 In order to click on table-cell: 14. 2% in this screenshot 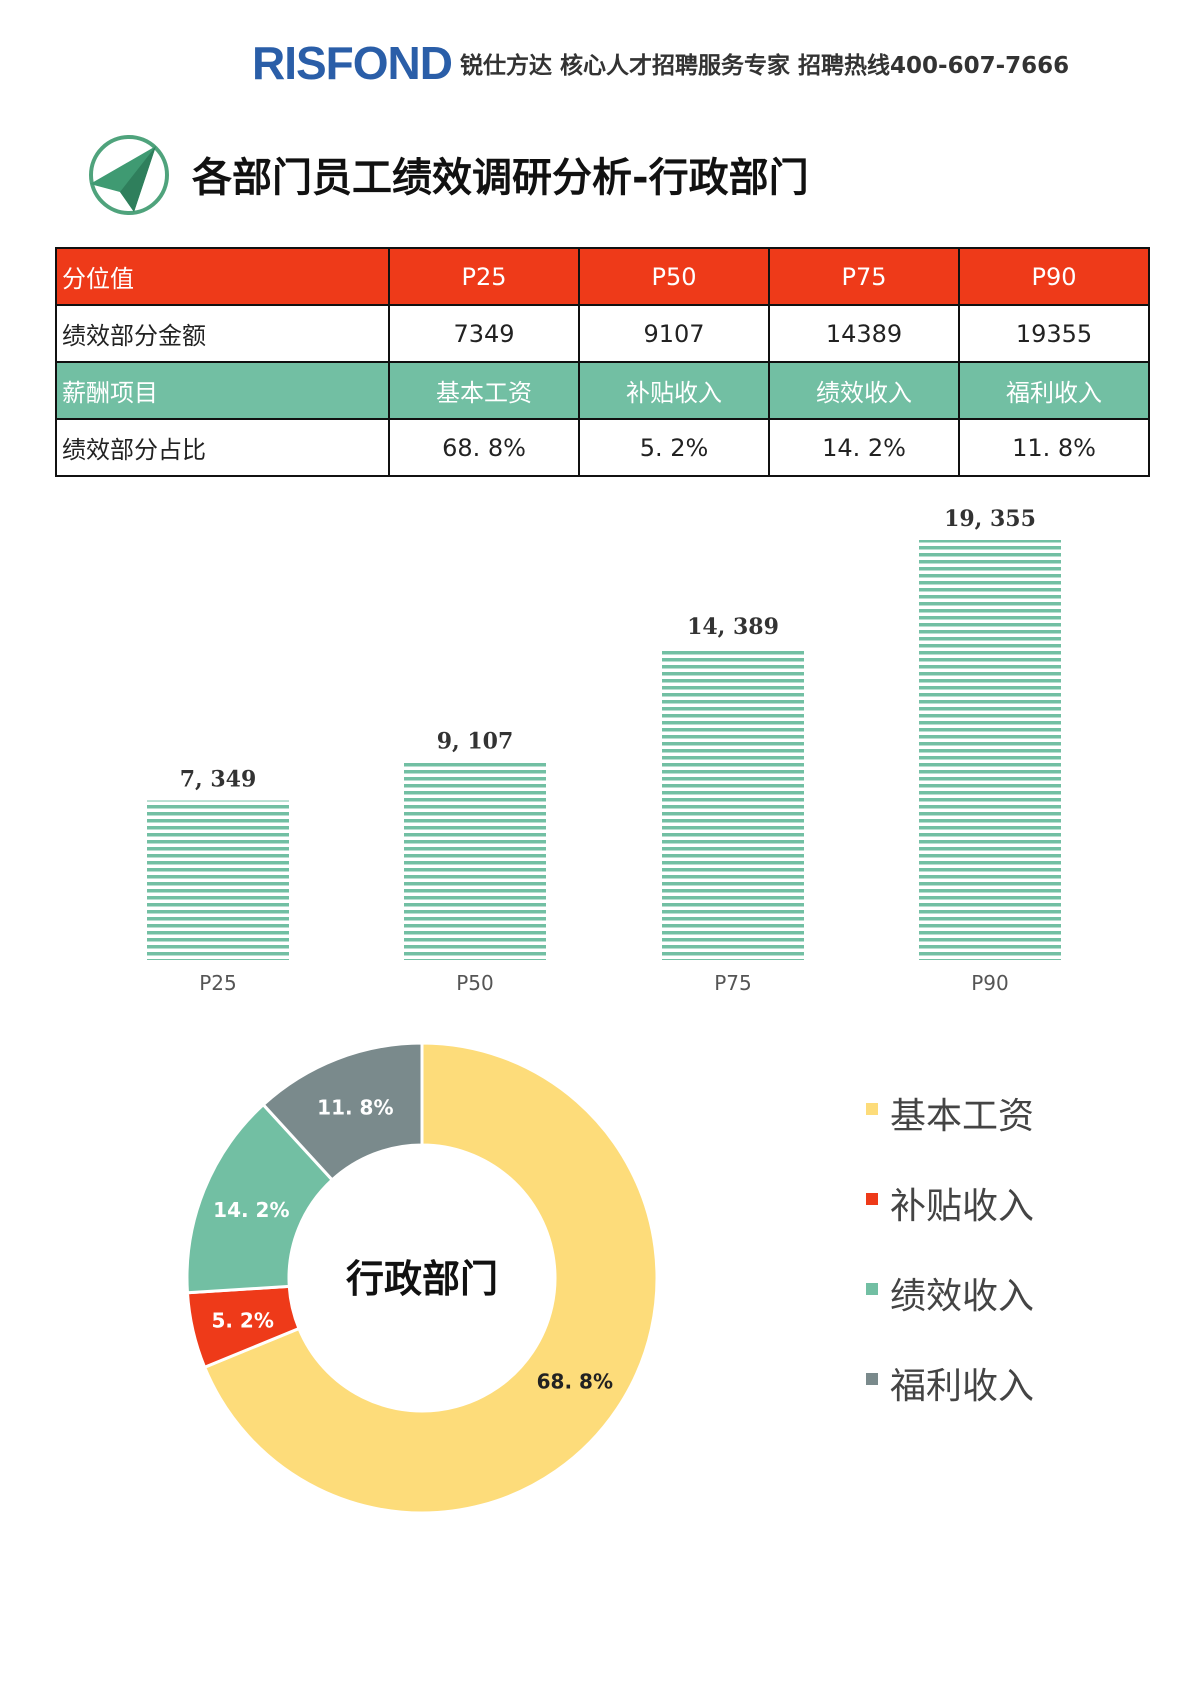, I will do `click(864, 447)`.